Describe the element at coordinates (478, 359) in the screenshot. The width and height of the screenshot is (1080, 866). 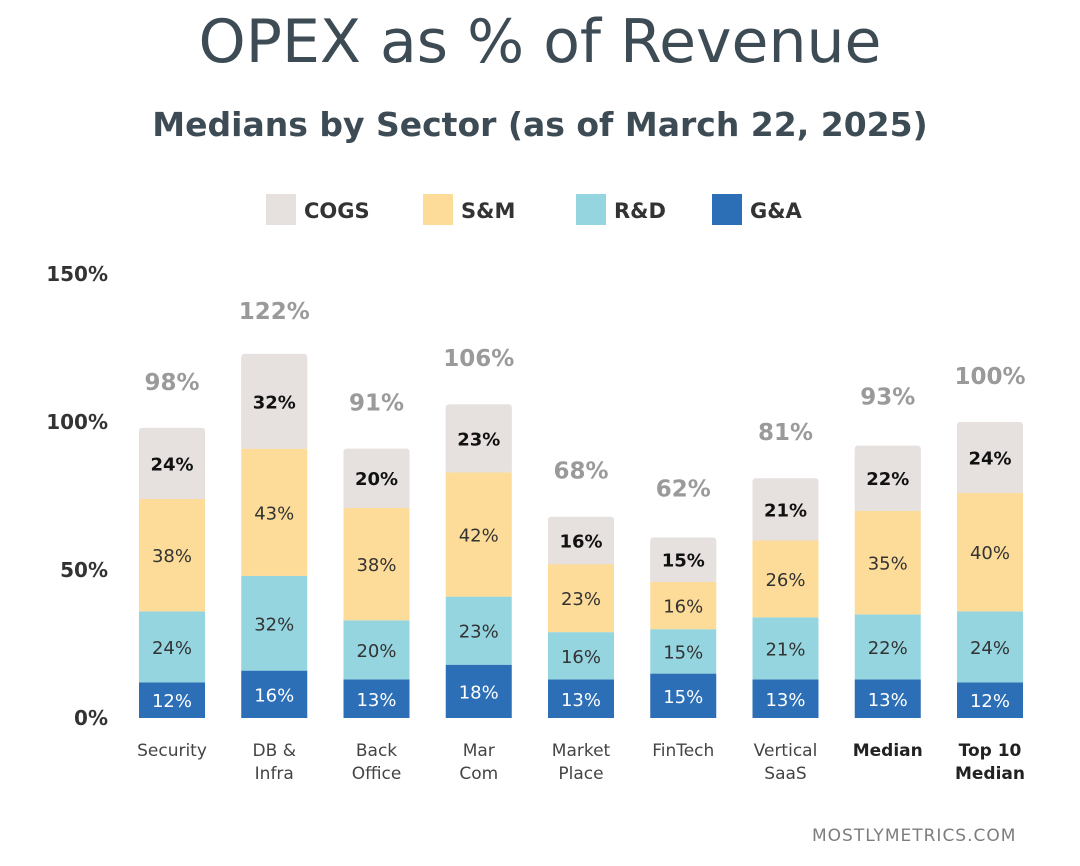
I see `total-label: 106%` at that location.